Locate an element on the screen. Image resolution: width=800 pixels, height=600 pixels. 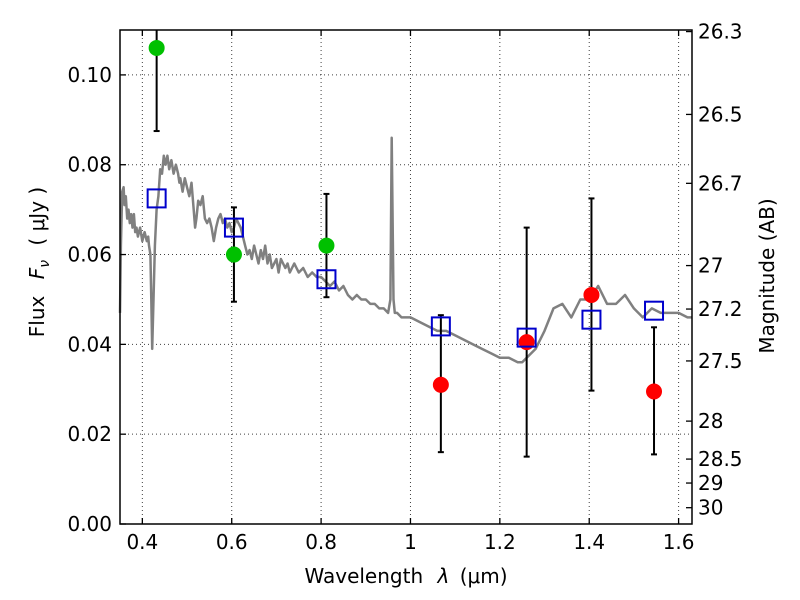
x-axis-label-unit: (μm) is located at coordinates (484, 576).